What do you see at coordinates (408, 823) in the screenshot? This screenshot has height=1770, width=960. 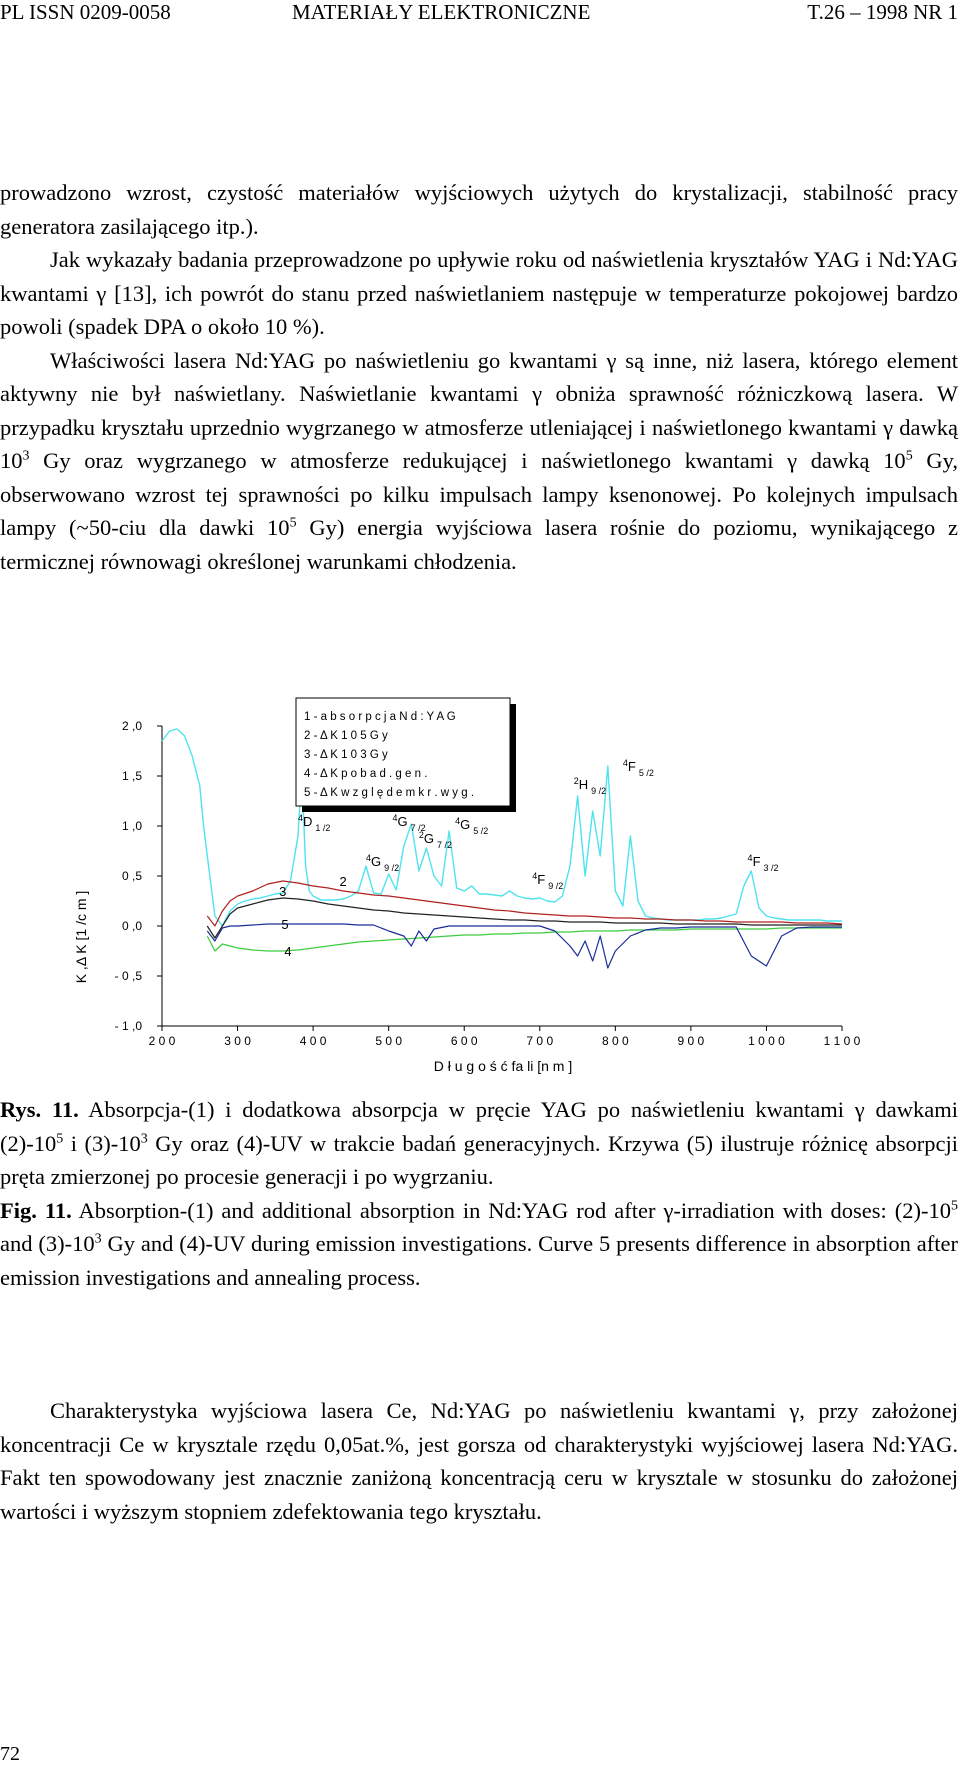 I see `transition-label: 4G 7 /2` at bounding box center [408, 823].